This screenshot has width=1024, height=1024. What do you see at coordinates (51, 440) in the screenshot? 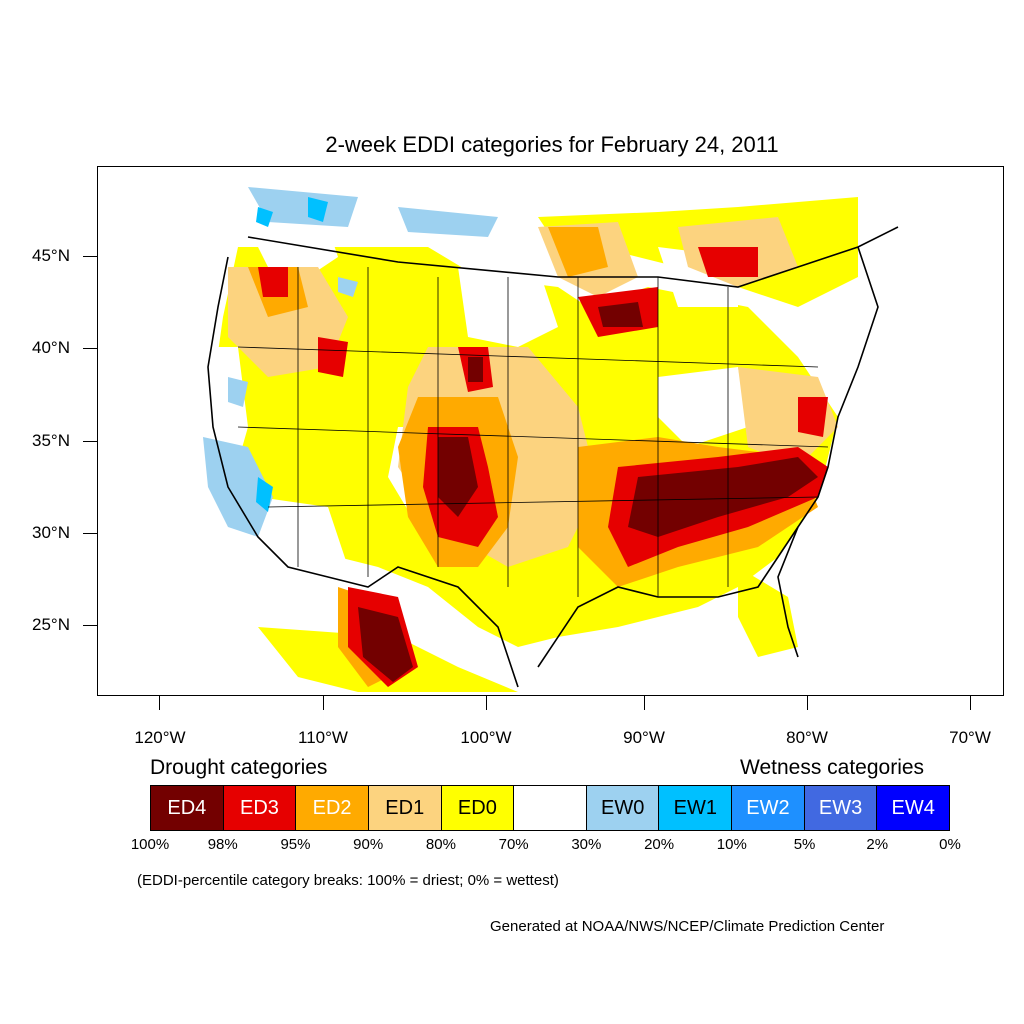
I see `lat-label-35: 35°N` at bounding box center [51, 440].